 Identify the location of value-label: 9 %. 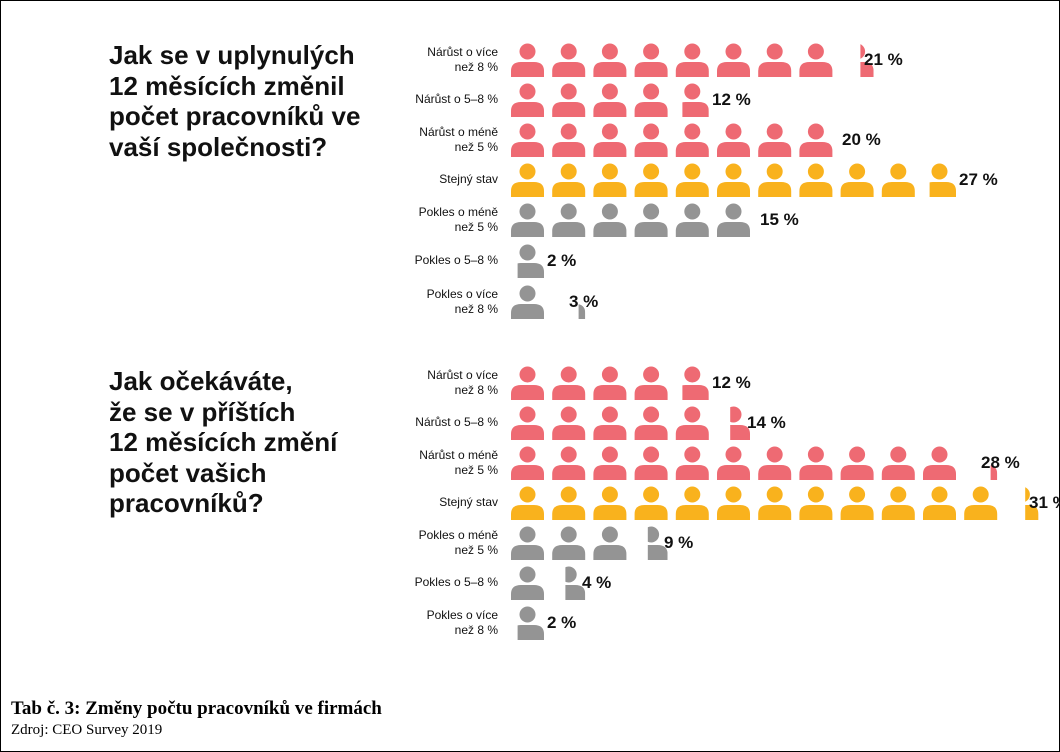
(679, 542).